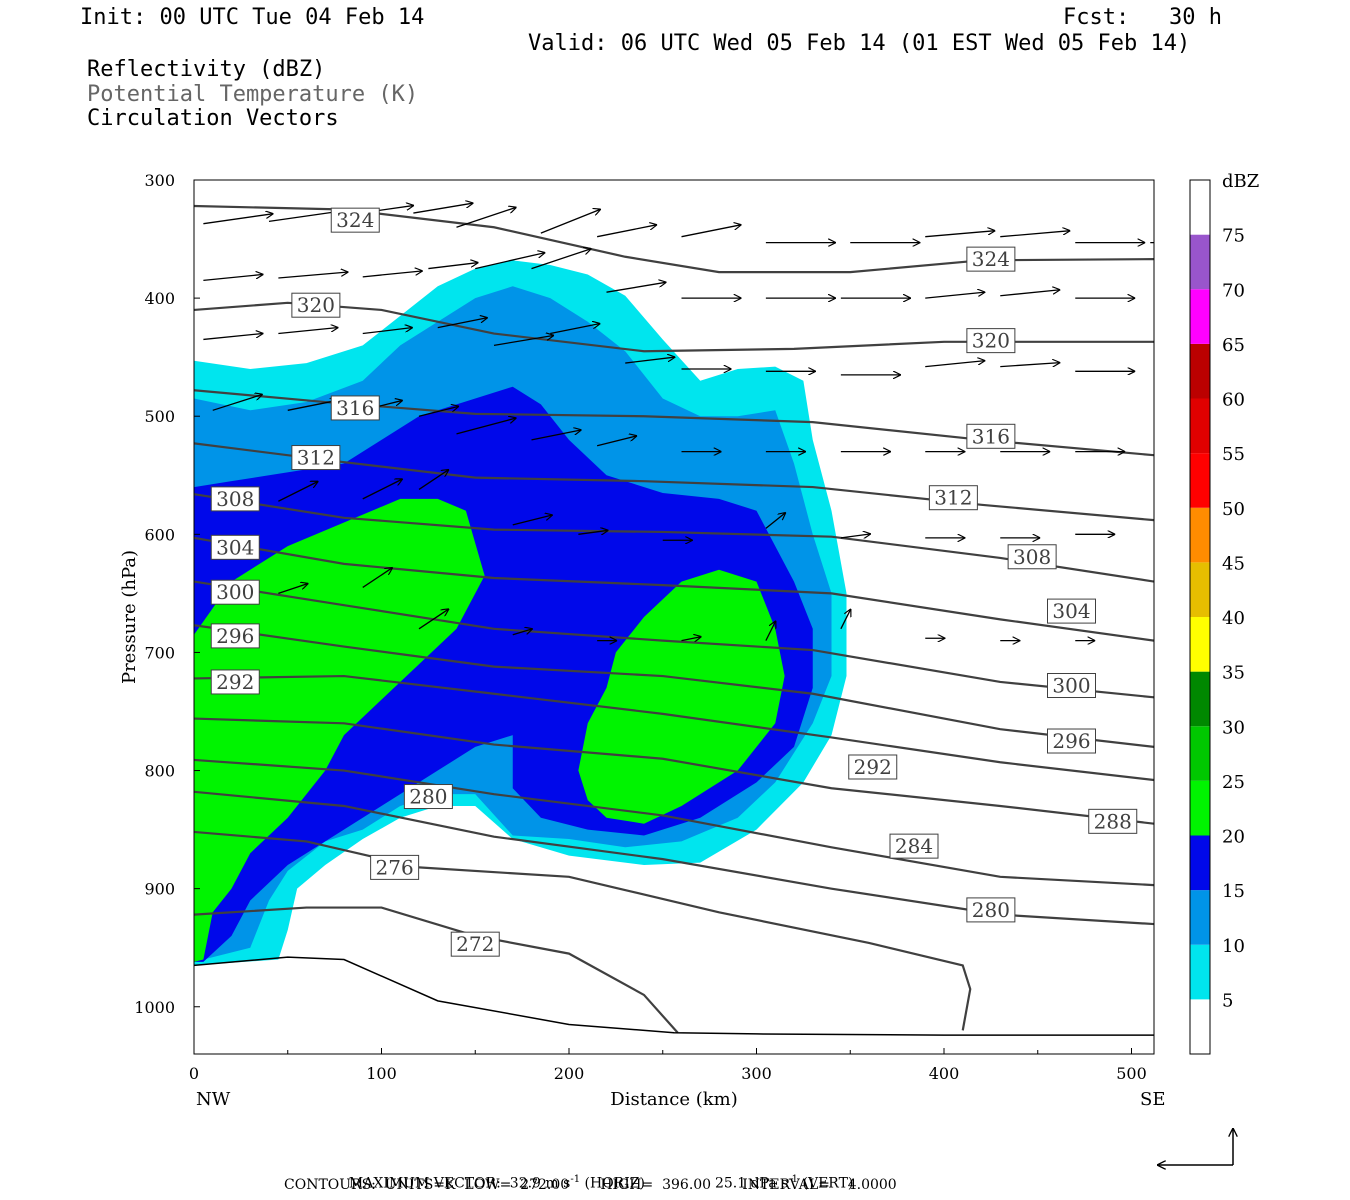 This screenshot has width=1350, height=1200. I want to click on colorbar-label: 50, so click(1233, 509).